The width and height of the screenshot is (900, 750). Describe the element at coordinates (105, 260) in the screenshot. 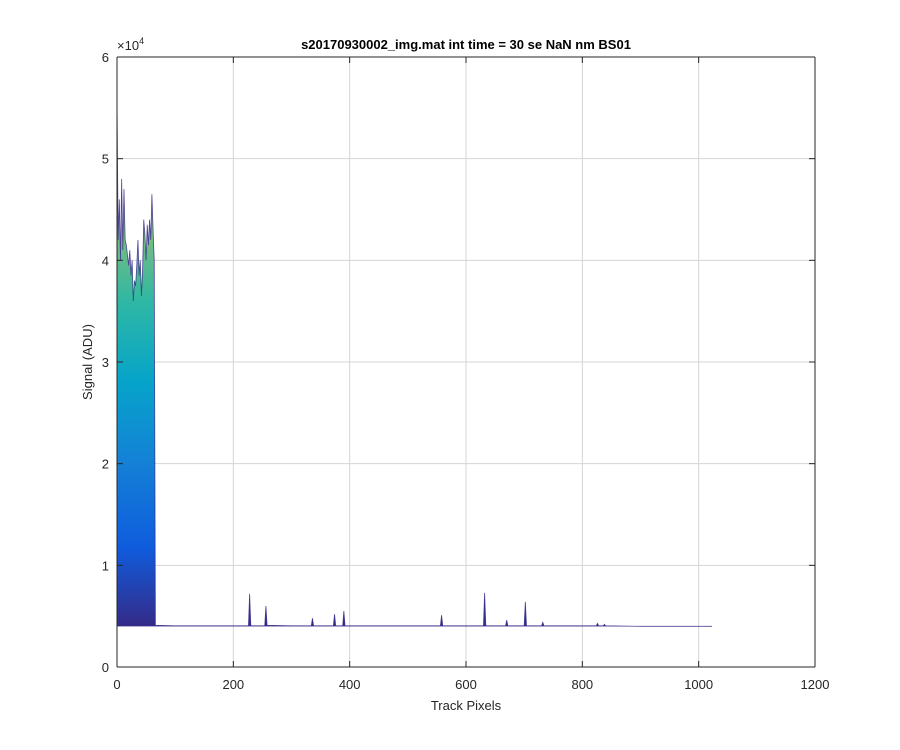

I see `y-tick-label: 4` at that location.